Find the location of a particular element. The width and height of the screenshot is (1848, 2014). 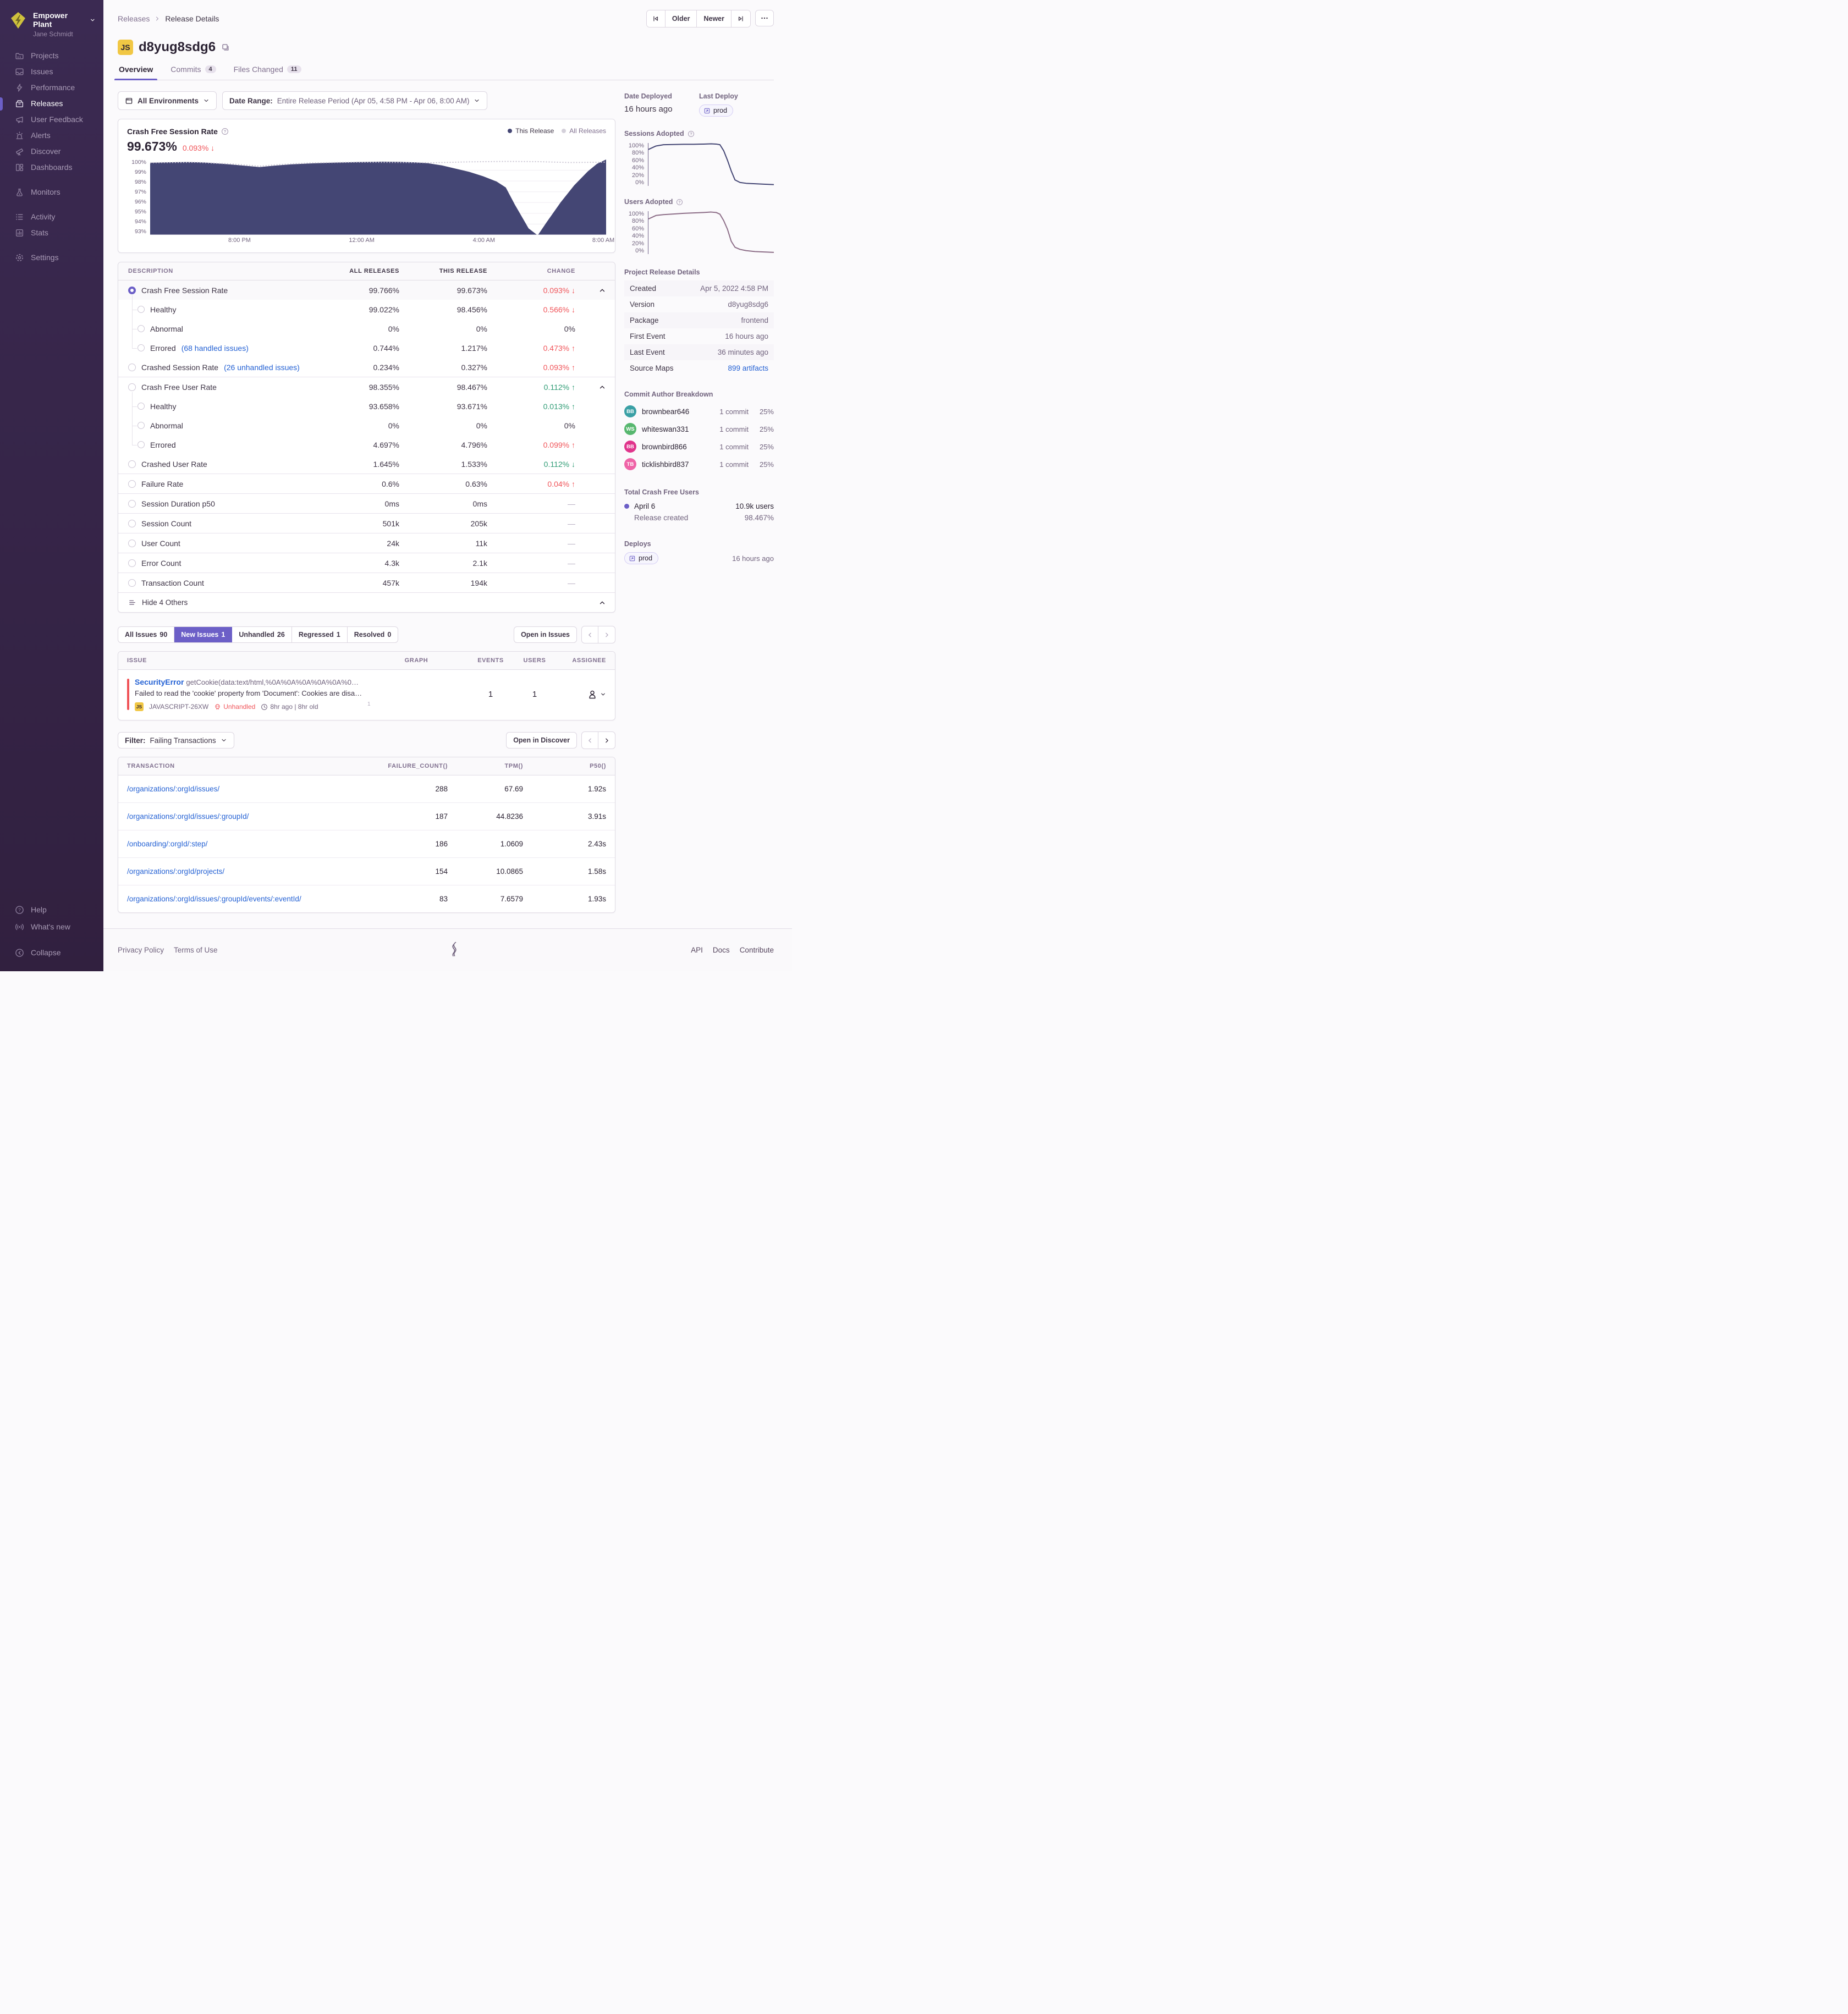

tab-files-changed: Files Changed 11 is located at coordinates (267, 72).